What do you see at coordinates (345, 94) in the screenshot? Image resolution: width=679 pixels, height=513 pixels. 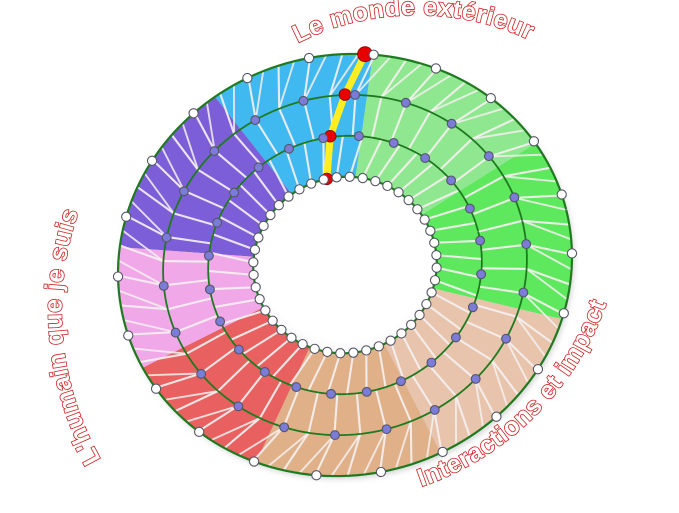 I see `highlight-node` at bounding box center [345, 94].